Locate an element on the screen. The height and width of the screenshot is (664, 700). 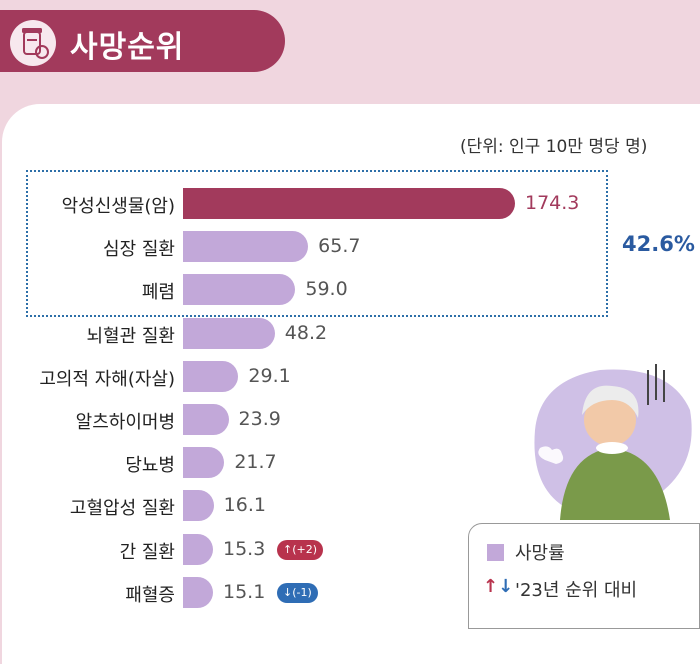
data-label: 174.3 is located at coordinates (552, 203).